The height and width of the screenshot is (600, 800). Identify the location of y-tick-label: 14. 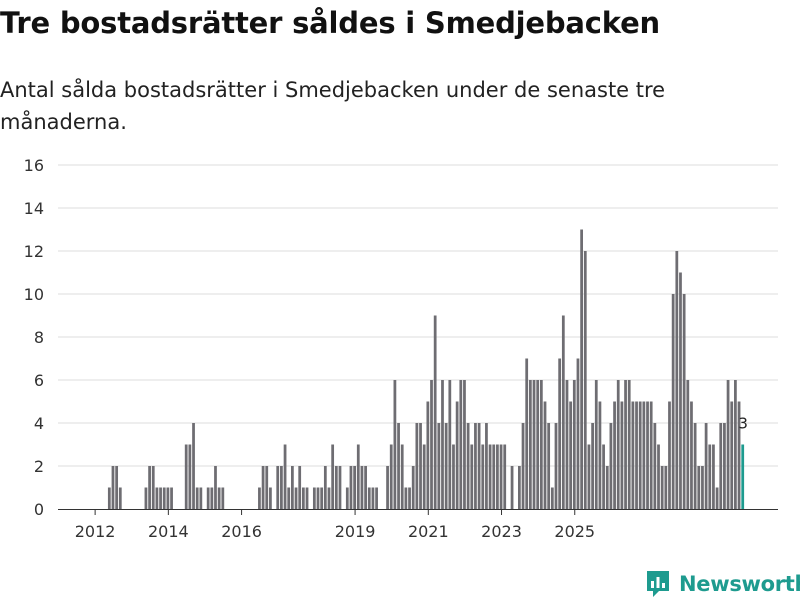
(34, 208).